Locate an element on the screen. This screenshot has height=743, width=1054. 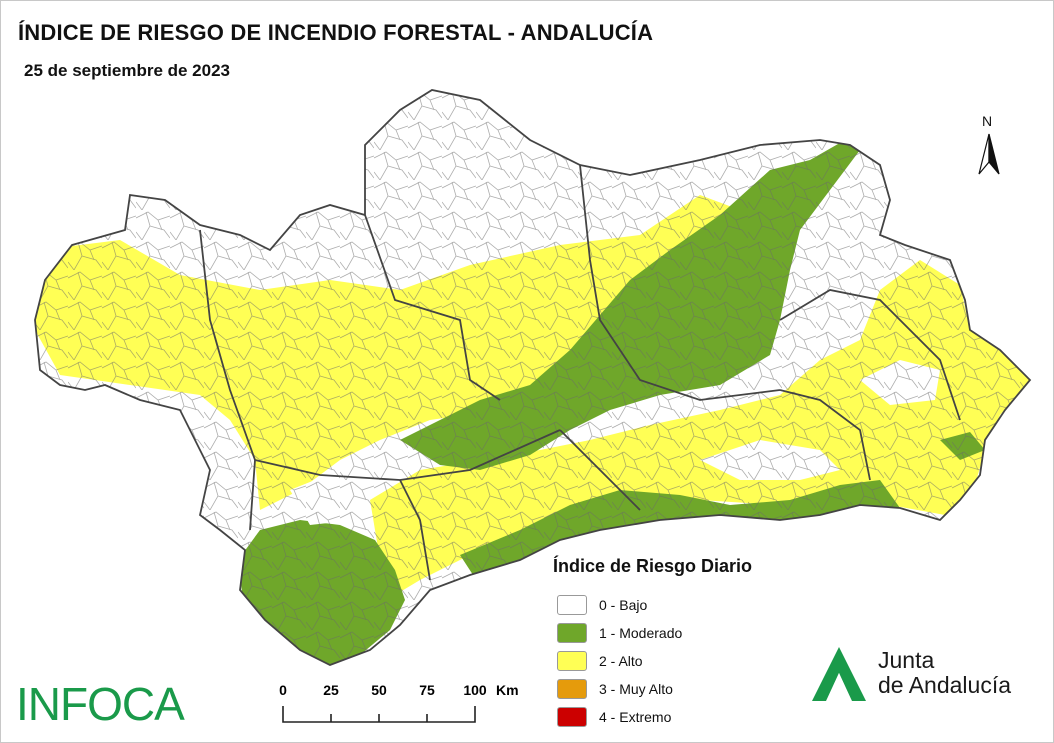
junta-andalucia-wordmark: Junta de Andalucía is located at coordinates (944, 673).